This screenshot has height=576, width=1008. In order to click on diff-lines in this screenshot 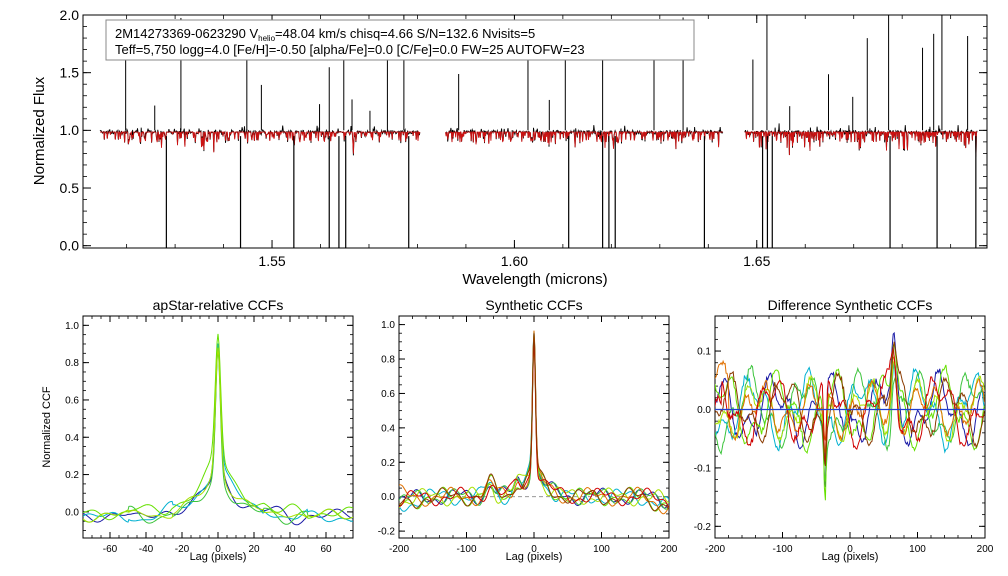, I will do `click(850, 416)`.